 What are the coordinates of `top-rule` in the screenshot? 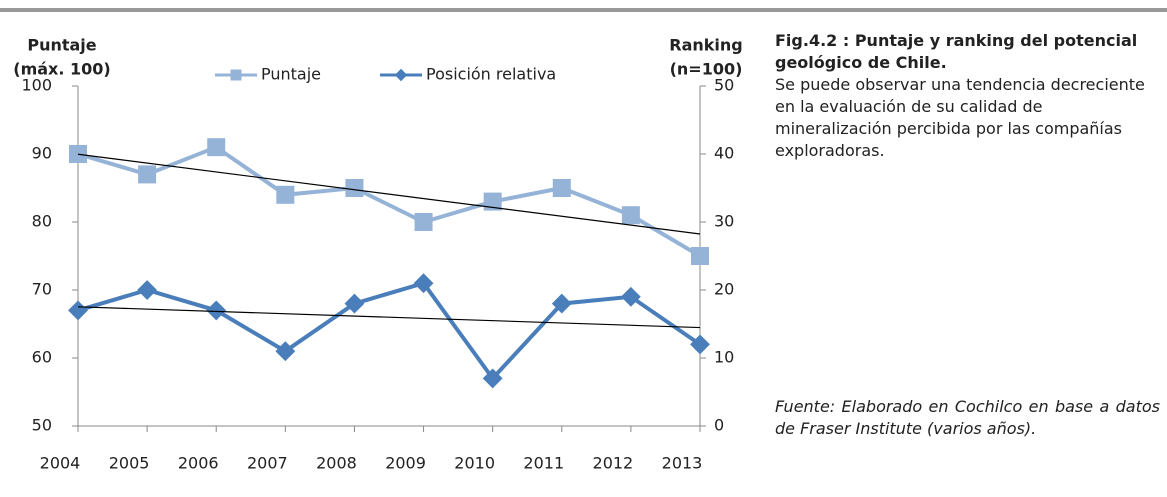 It's located at (583, 10).